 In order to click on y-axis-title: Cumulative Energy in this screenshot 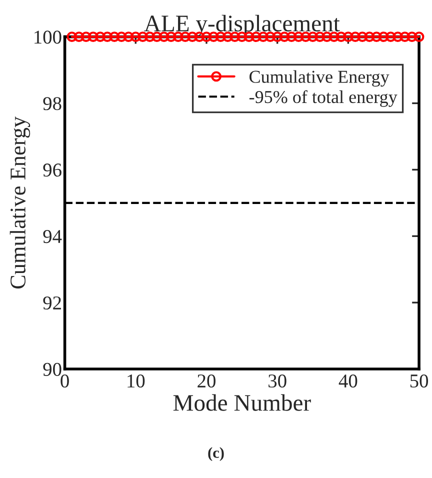, I will do `click(20, 202)`.